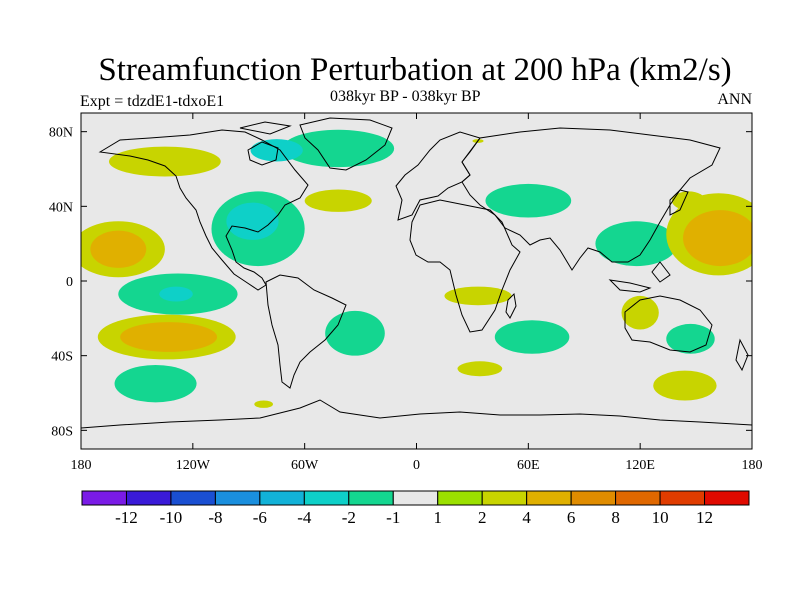 The width and height of the screenshot is (800, 600). Describe the element at coordinates (405, 96) in the screenshot. I see `period-subtitle: 038kyr BP - 038kyr BP` at that location.